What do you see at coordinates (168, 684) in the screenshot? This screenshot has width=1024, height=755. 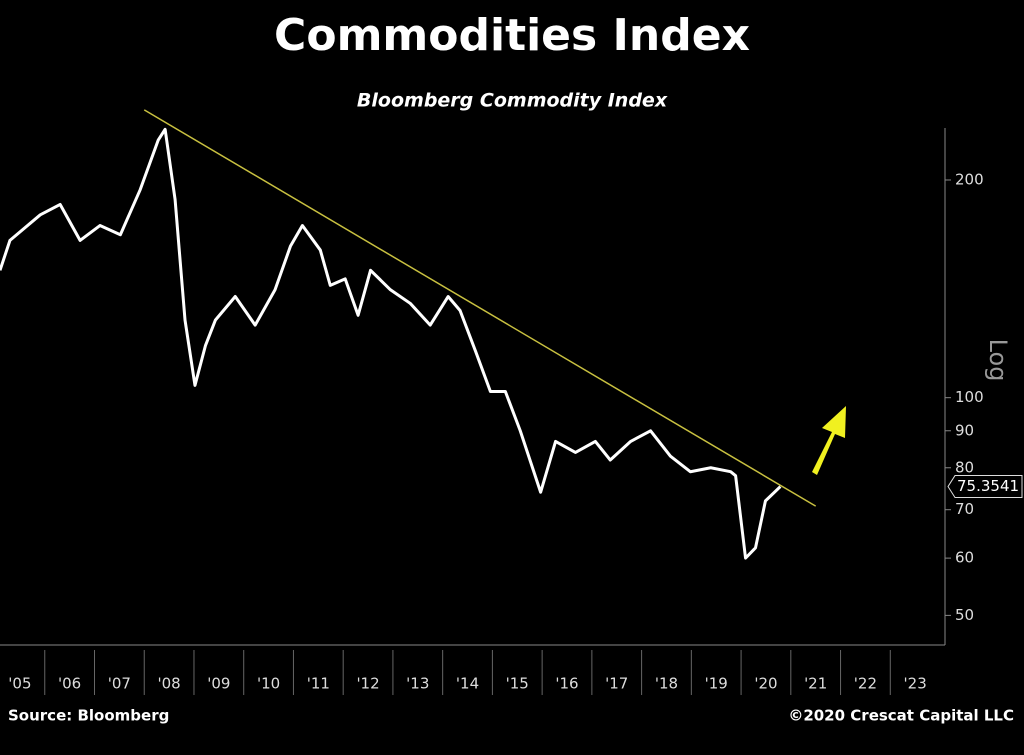 I see `x-tick-label: '08` at bounding box center [168, 684].